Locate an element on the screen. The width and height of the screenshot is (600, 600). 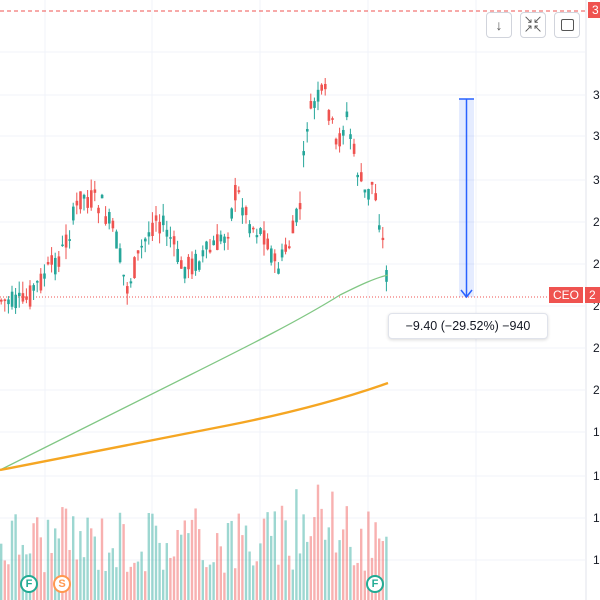
moving-average-slow is located at coordinates (194, 426).